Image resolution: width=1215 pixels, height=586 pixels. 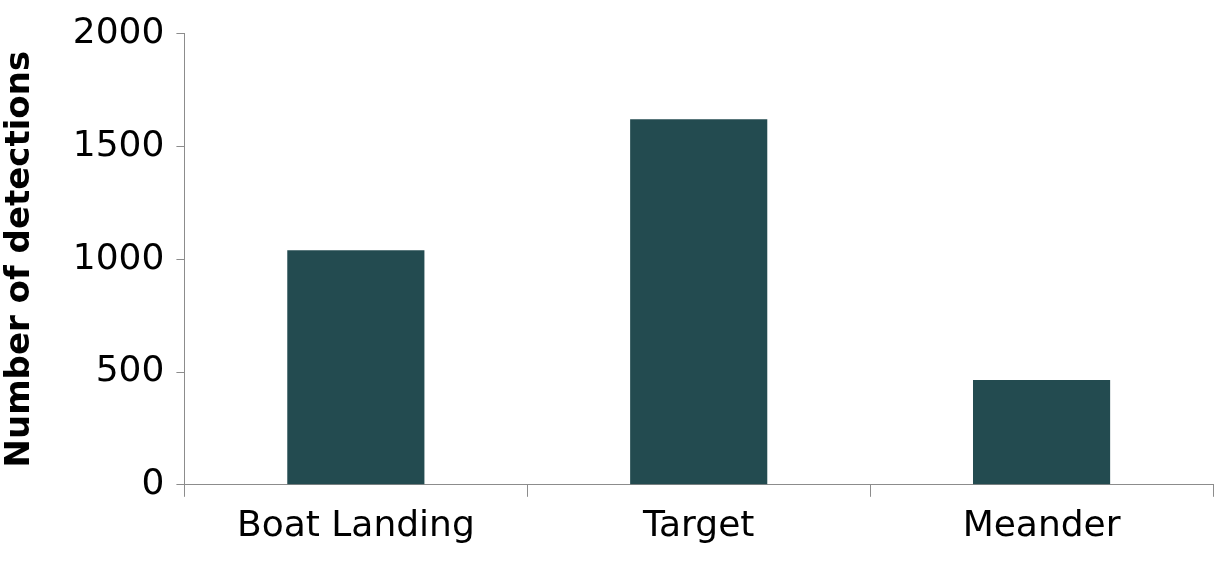 I want to click on x-tick-label: Target, so click(x=698, y=523).